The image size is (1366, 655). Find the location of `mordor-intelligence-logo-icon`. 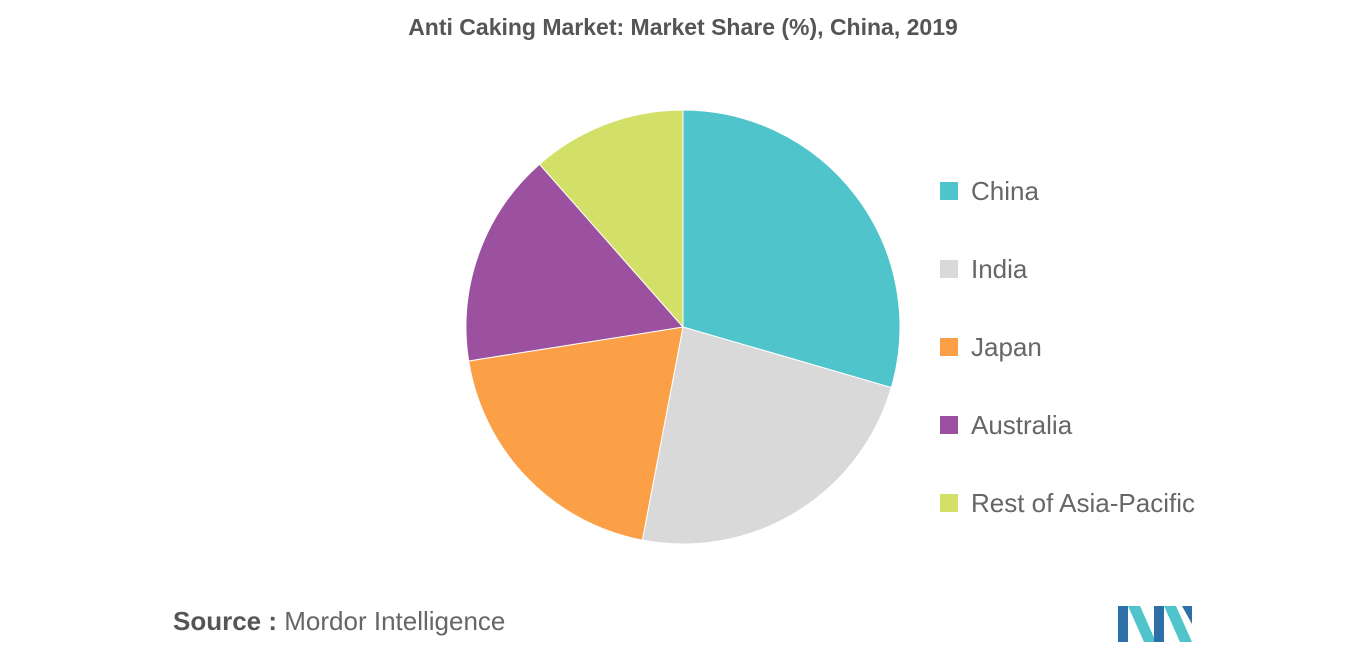

mordor-intelligence-logo-icon is located at coordinates (1155, 624).